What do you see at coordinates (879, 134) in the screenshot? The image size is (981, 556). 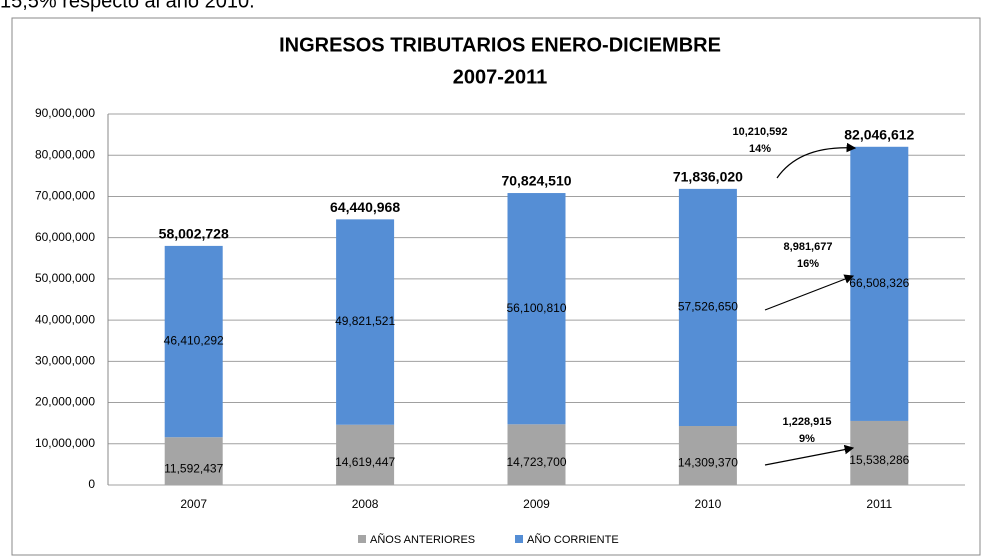 I see `total-label: 82,046,612` at bounding box center [879, 134].